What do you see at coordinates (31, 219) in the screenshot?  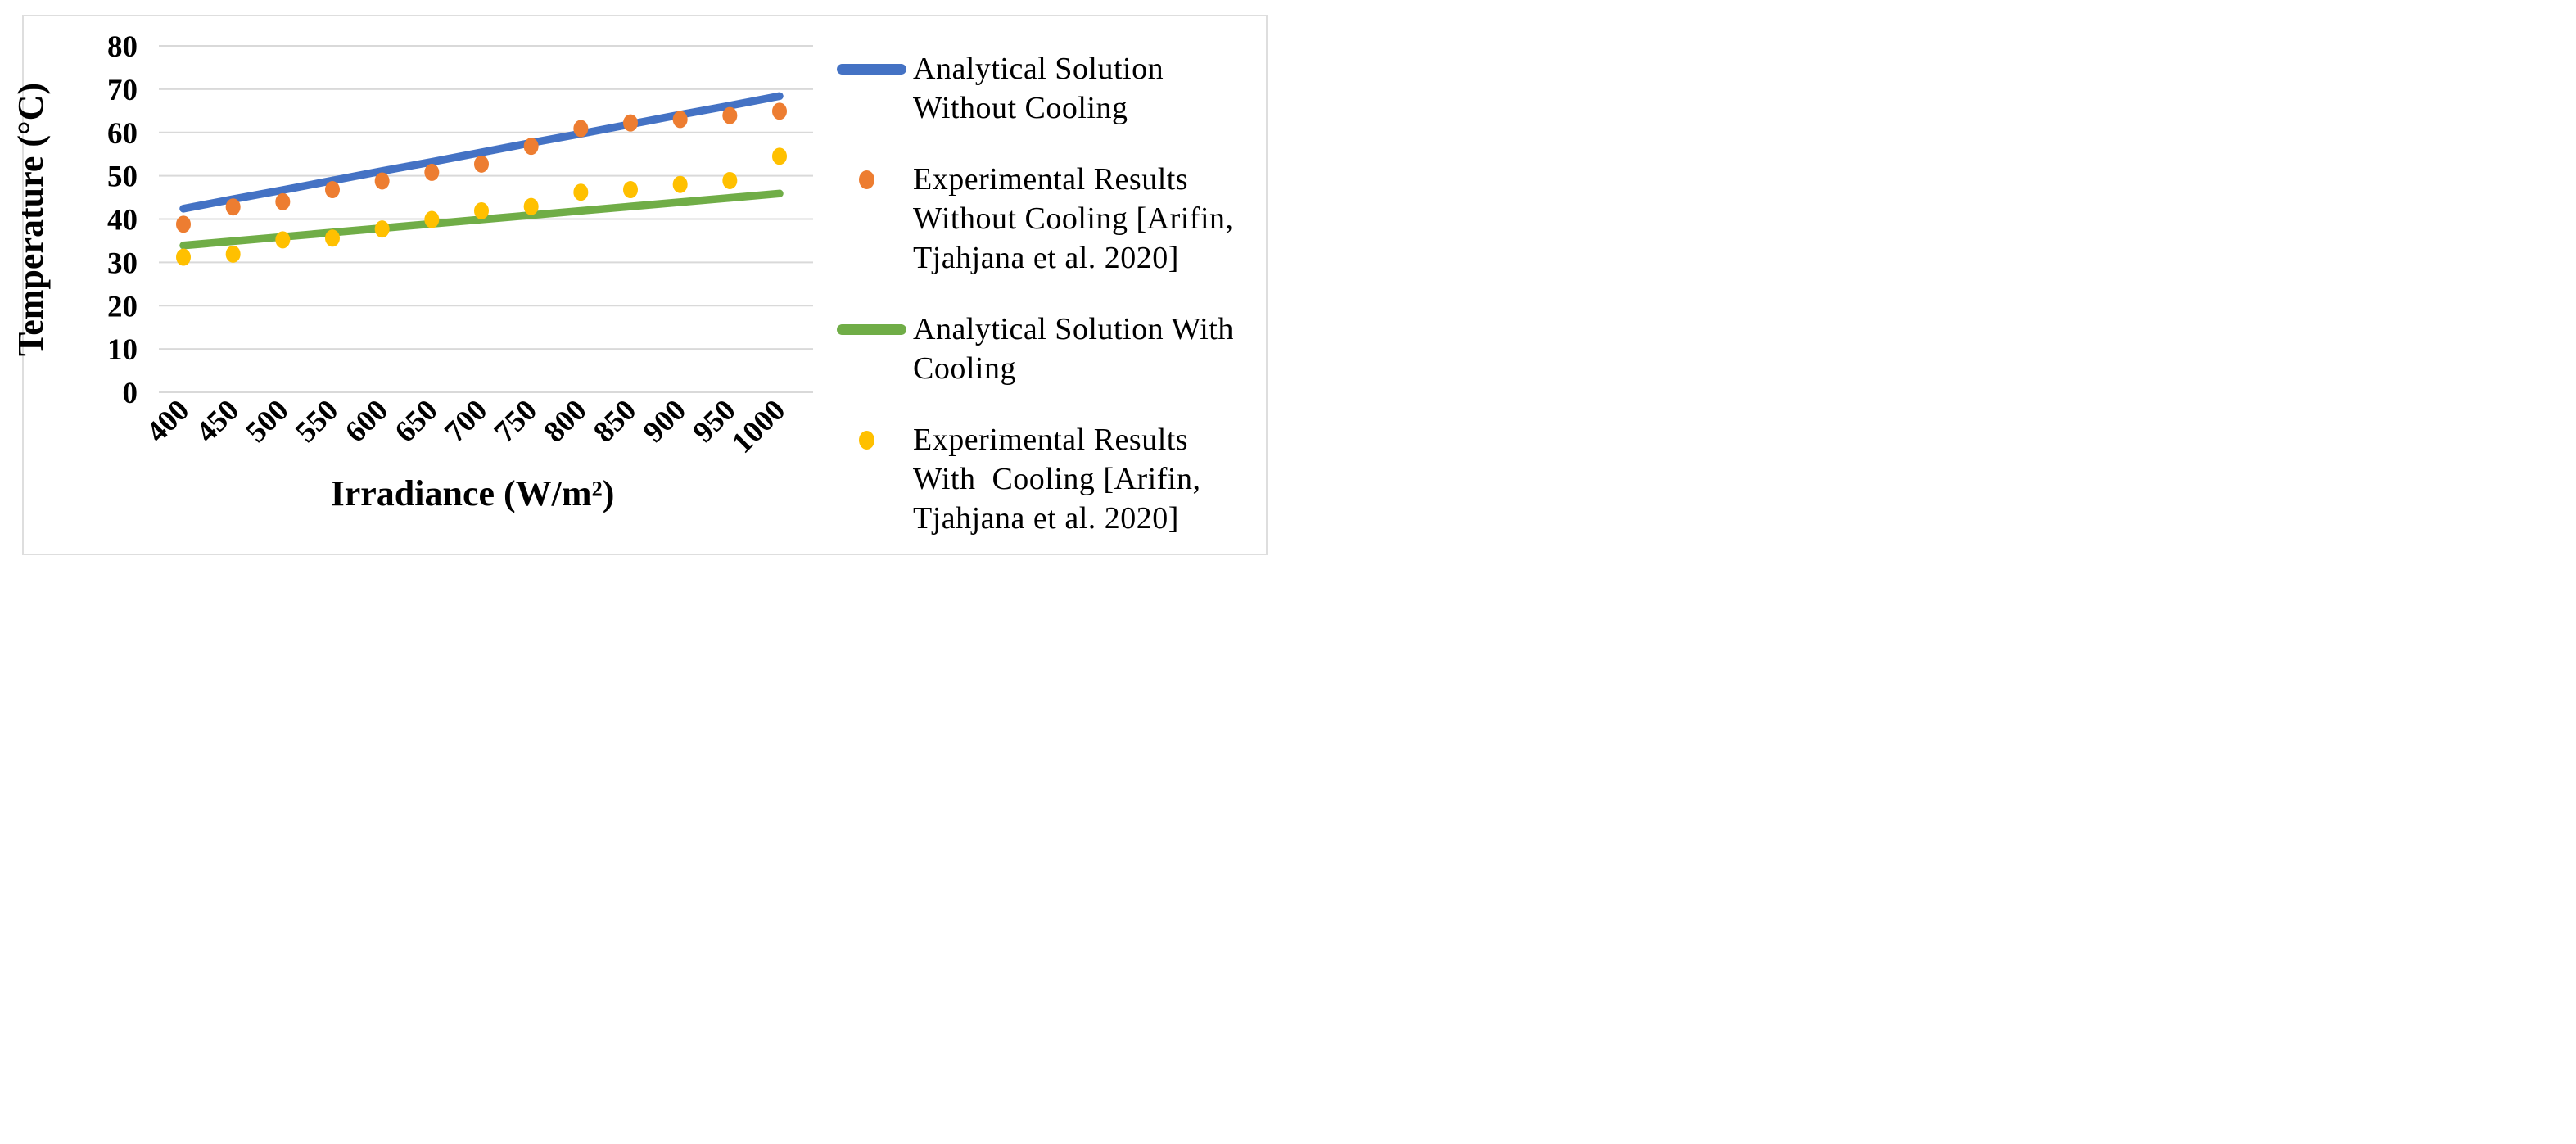 I see `y-axis-title: Temperature (°C)` at bounding box center [31, 219].